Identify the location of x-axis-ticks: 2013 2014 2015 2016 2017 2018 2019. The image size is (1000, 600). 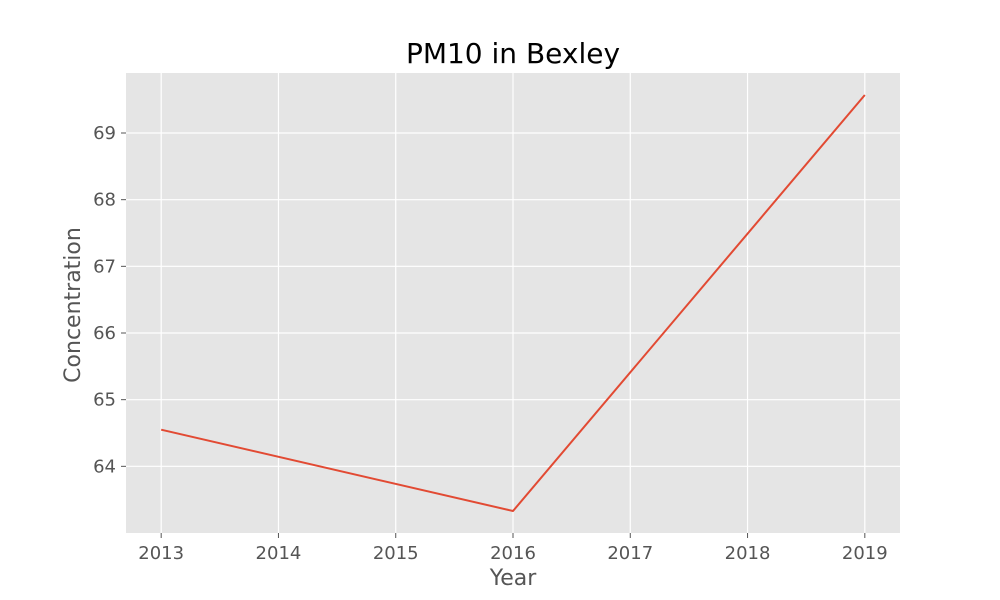
(513, 548).